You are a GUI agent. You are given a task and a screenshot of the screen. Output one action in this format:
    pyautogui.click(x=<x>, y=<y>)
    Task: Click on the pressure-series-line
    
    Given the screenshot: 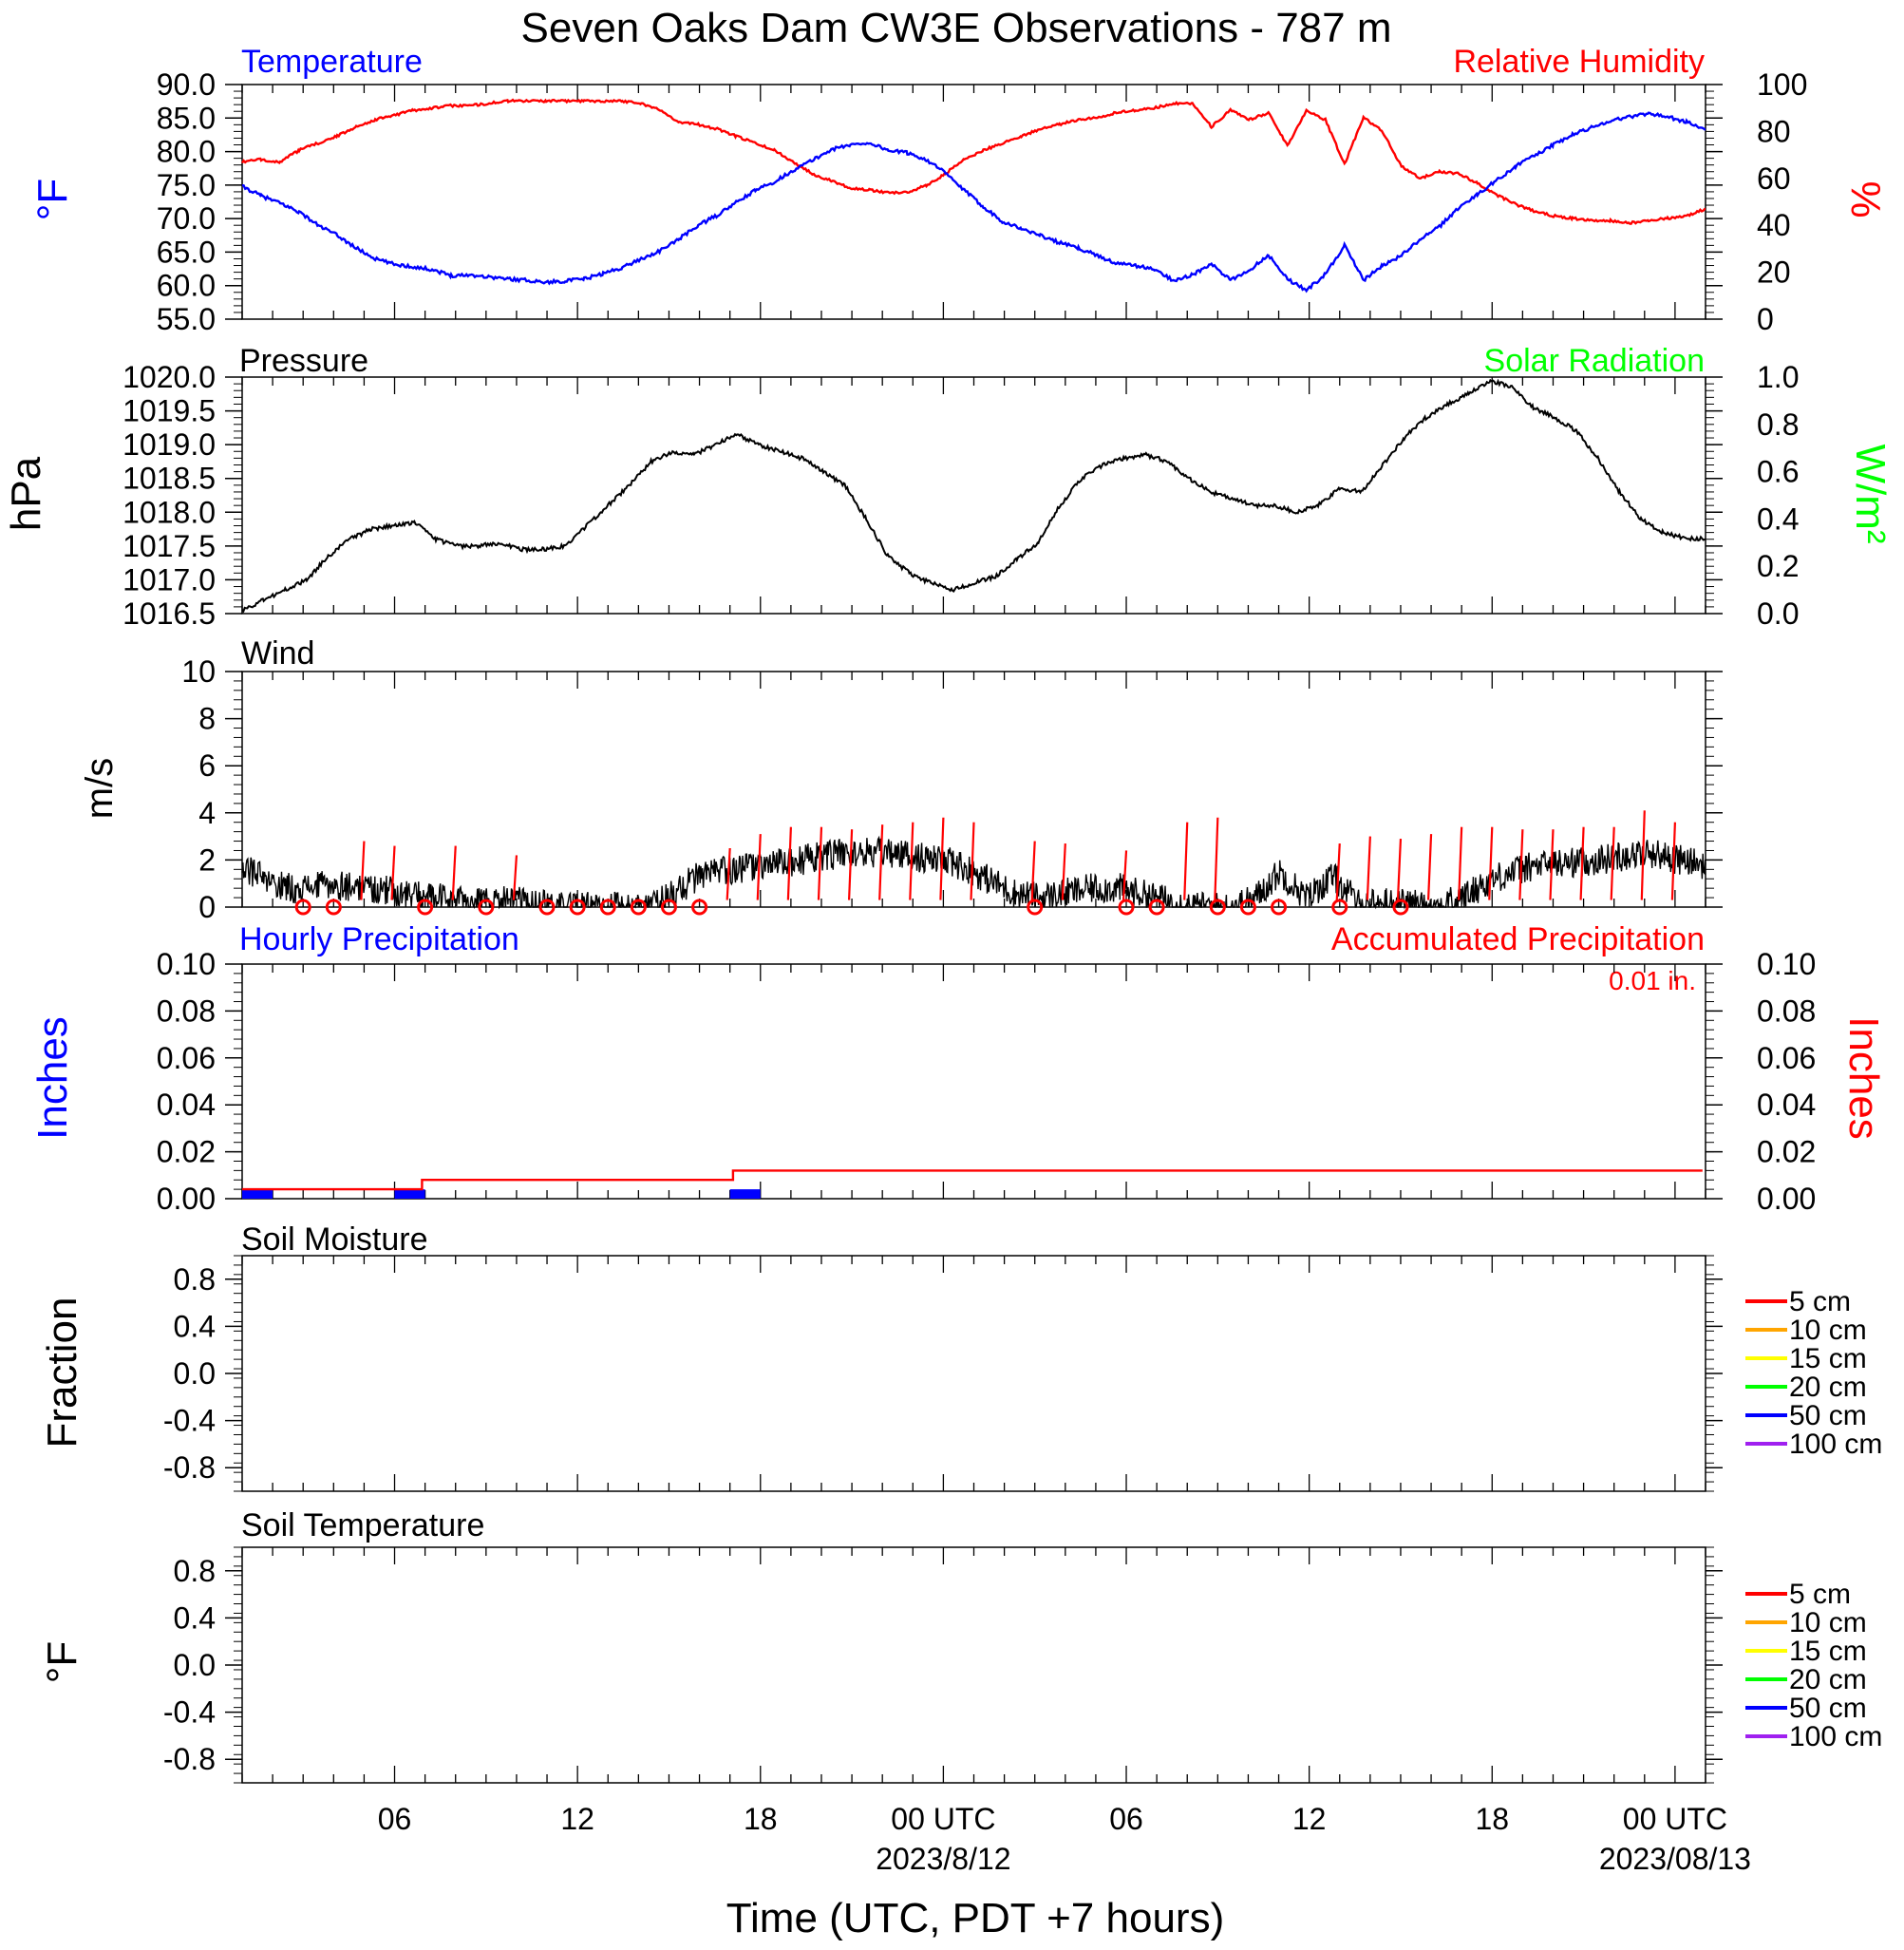 What is the action you would take?
    pyautogui.click(x=974, y=496)
    